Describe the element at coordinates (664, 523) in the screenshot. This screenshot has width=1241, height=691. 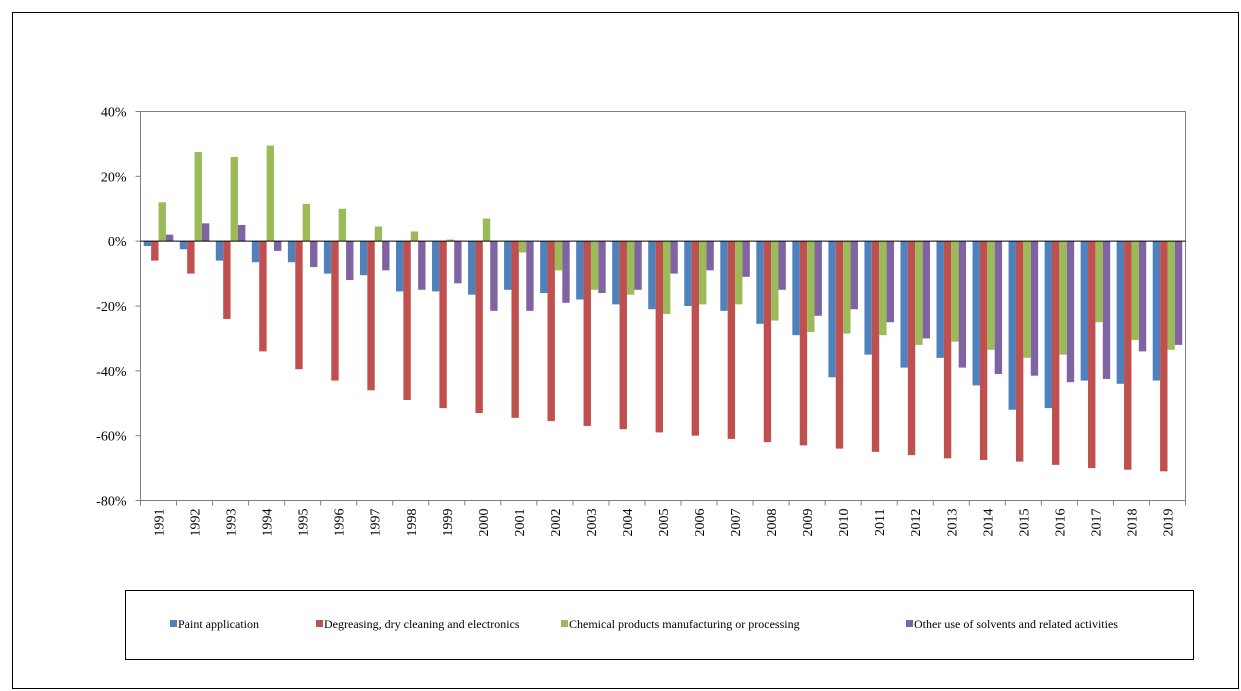
I see `x-tick-label-2005: 2005` at that location.